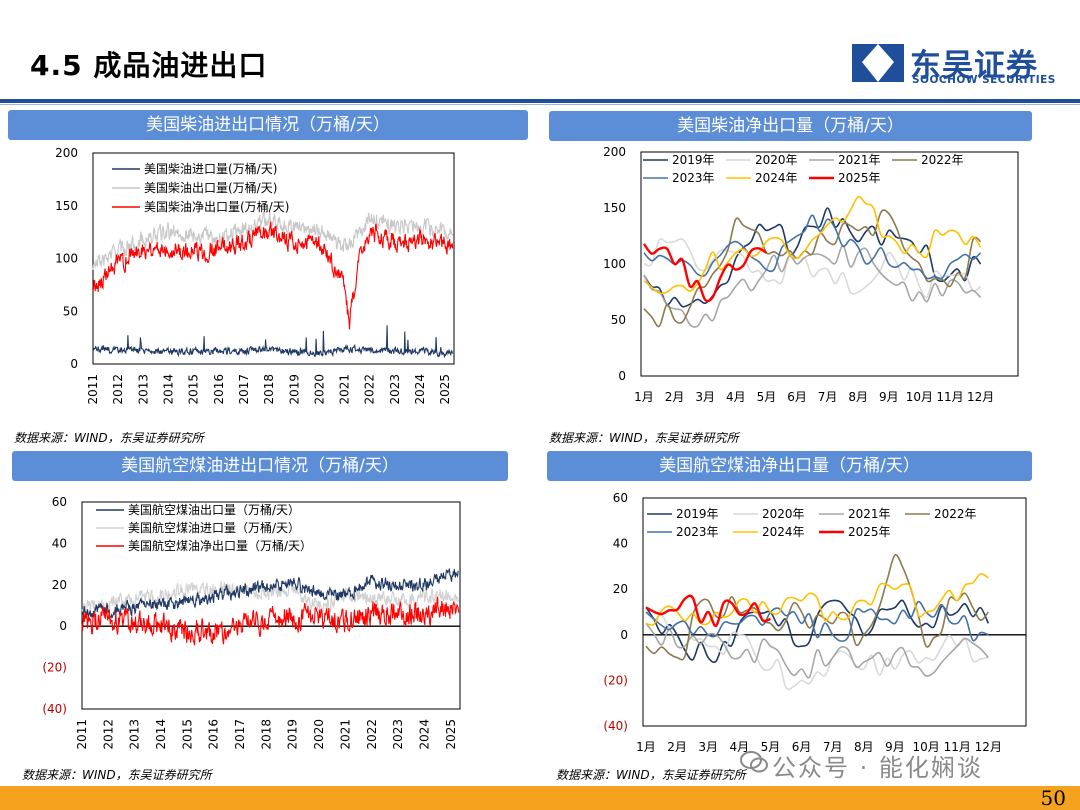 This screenshot has width=1080, height=810. I want to click on legend-label: 美国柴油进口量(万桶/天), so click(210, 168).